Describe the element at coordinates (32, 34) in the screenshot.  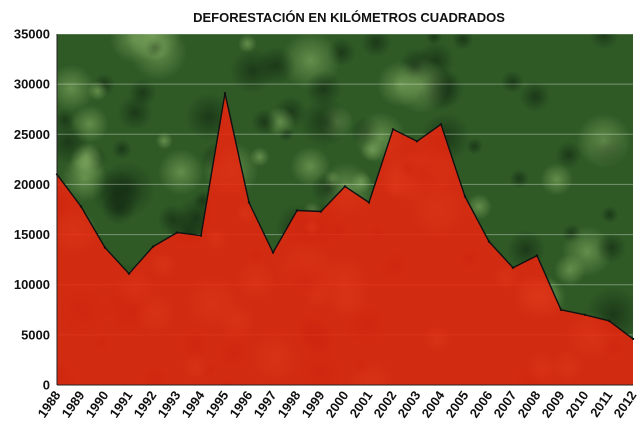
I see `y-tick-label: 35000` at that location.